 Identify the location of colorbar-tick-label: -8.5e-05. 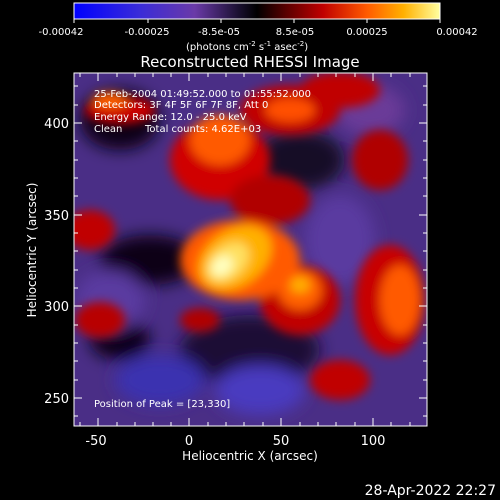
(219, 32).